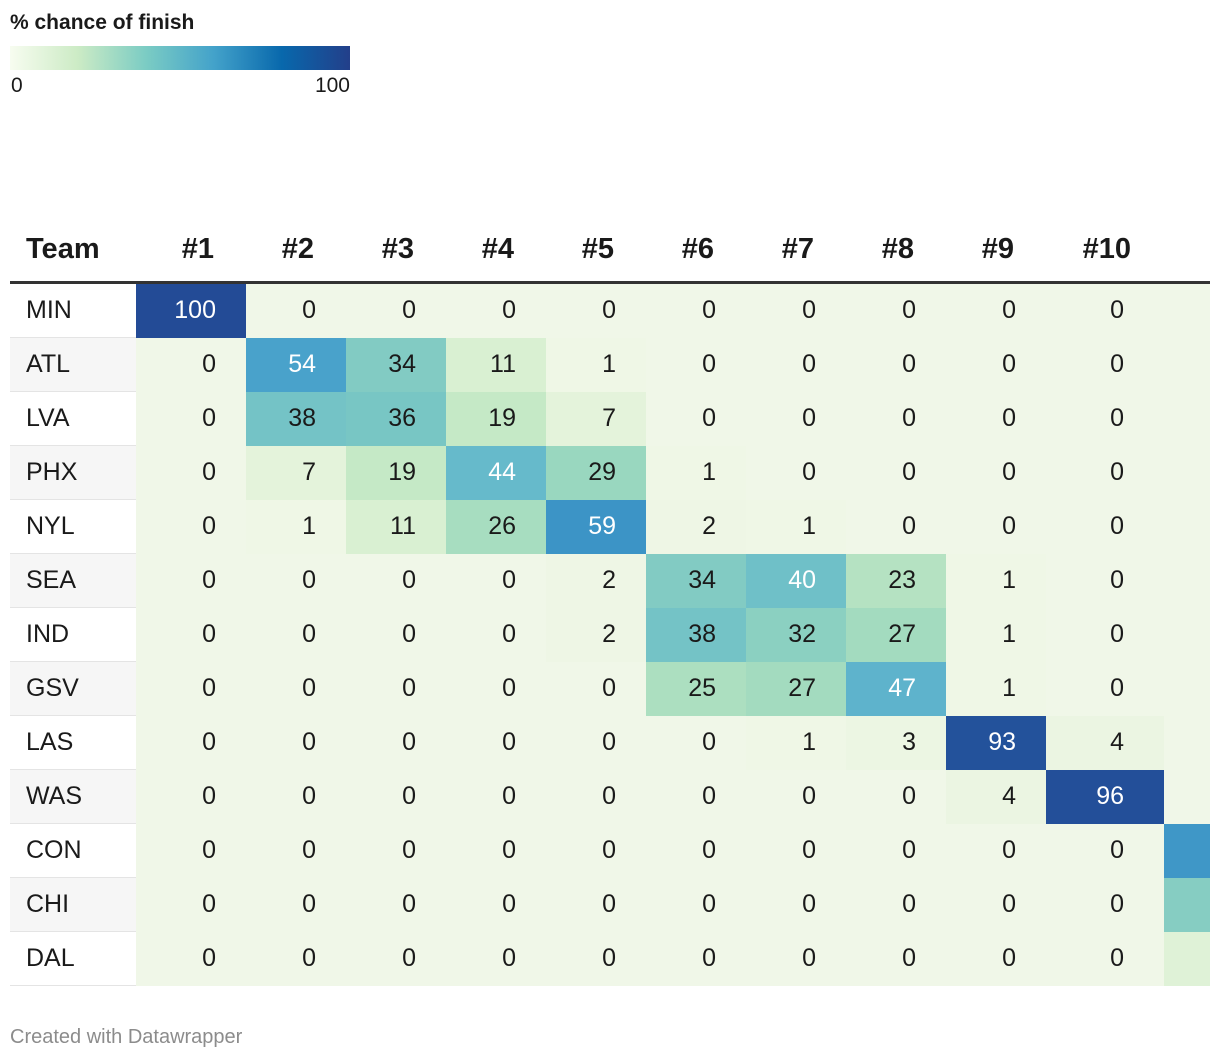 The height and width of the screenshot is (1062, 1220). I want to click on legend-gradient-bar, so click(180, 58).